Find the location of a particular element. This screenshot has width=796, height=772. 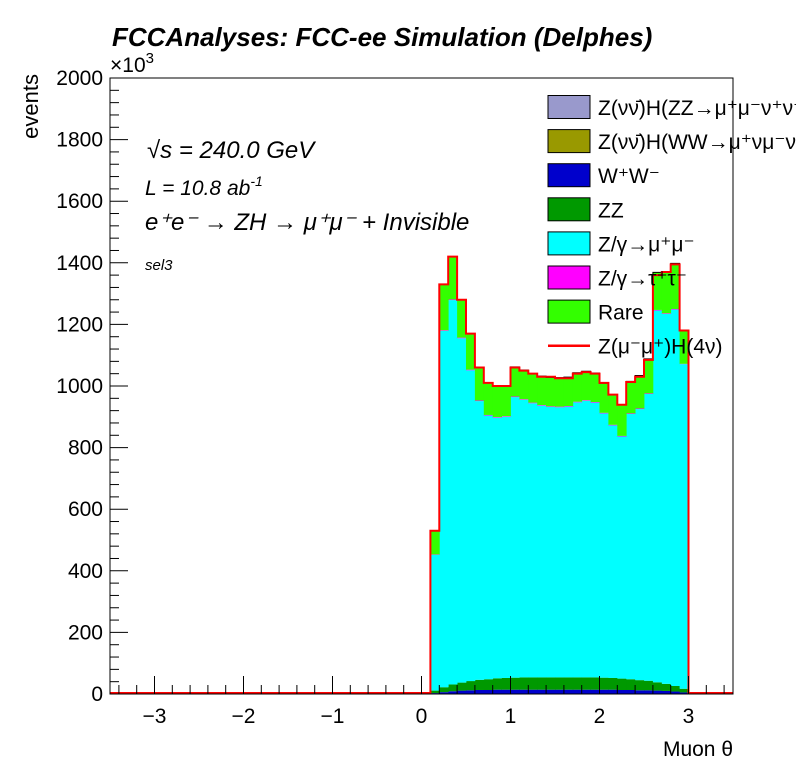

legend-label: W⁺W⁻ is located at coordinates (629, 176).